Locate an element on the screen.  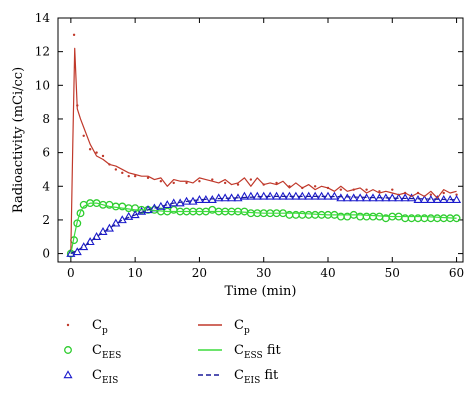
x-axis-label: Time (min) is located at coordinates (261, 291).